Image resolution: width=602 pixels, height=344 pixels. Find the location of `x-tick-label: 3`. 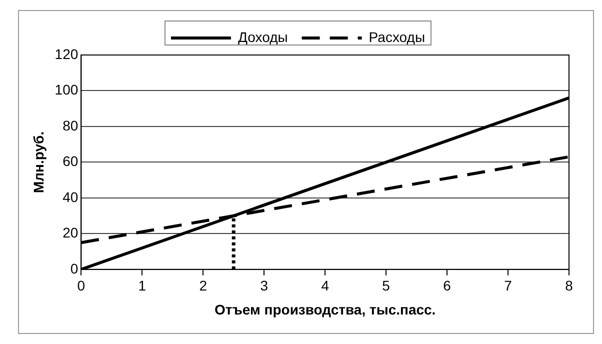

x-tick-label: 3 is located at coordinates (264, 286).